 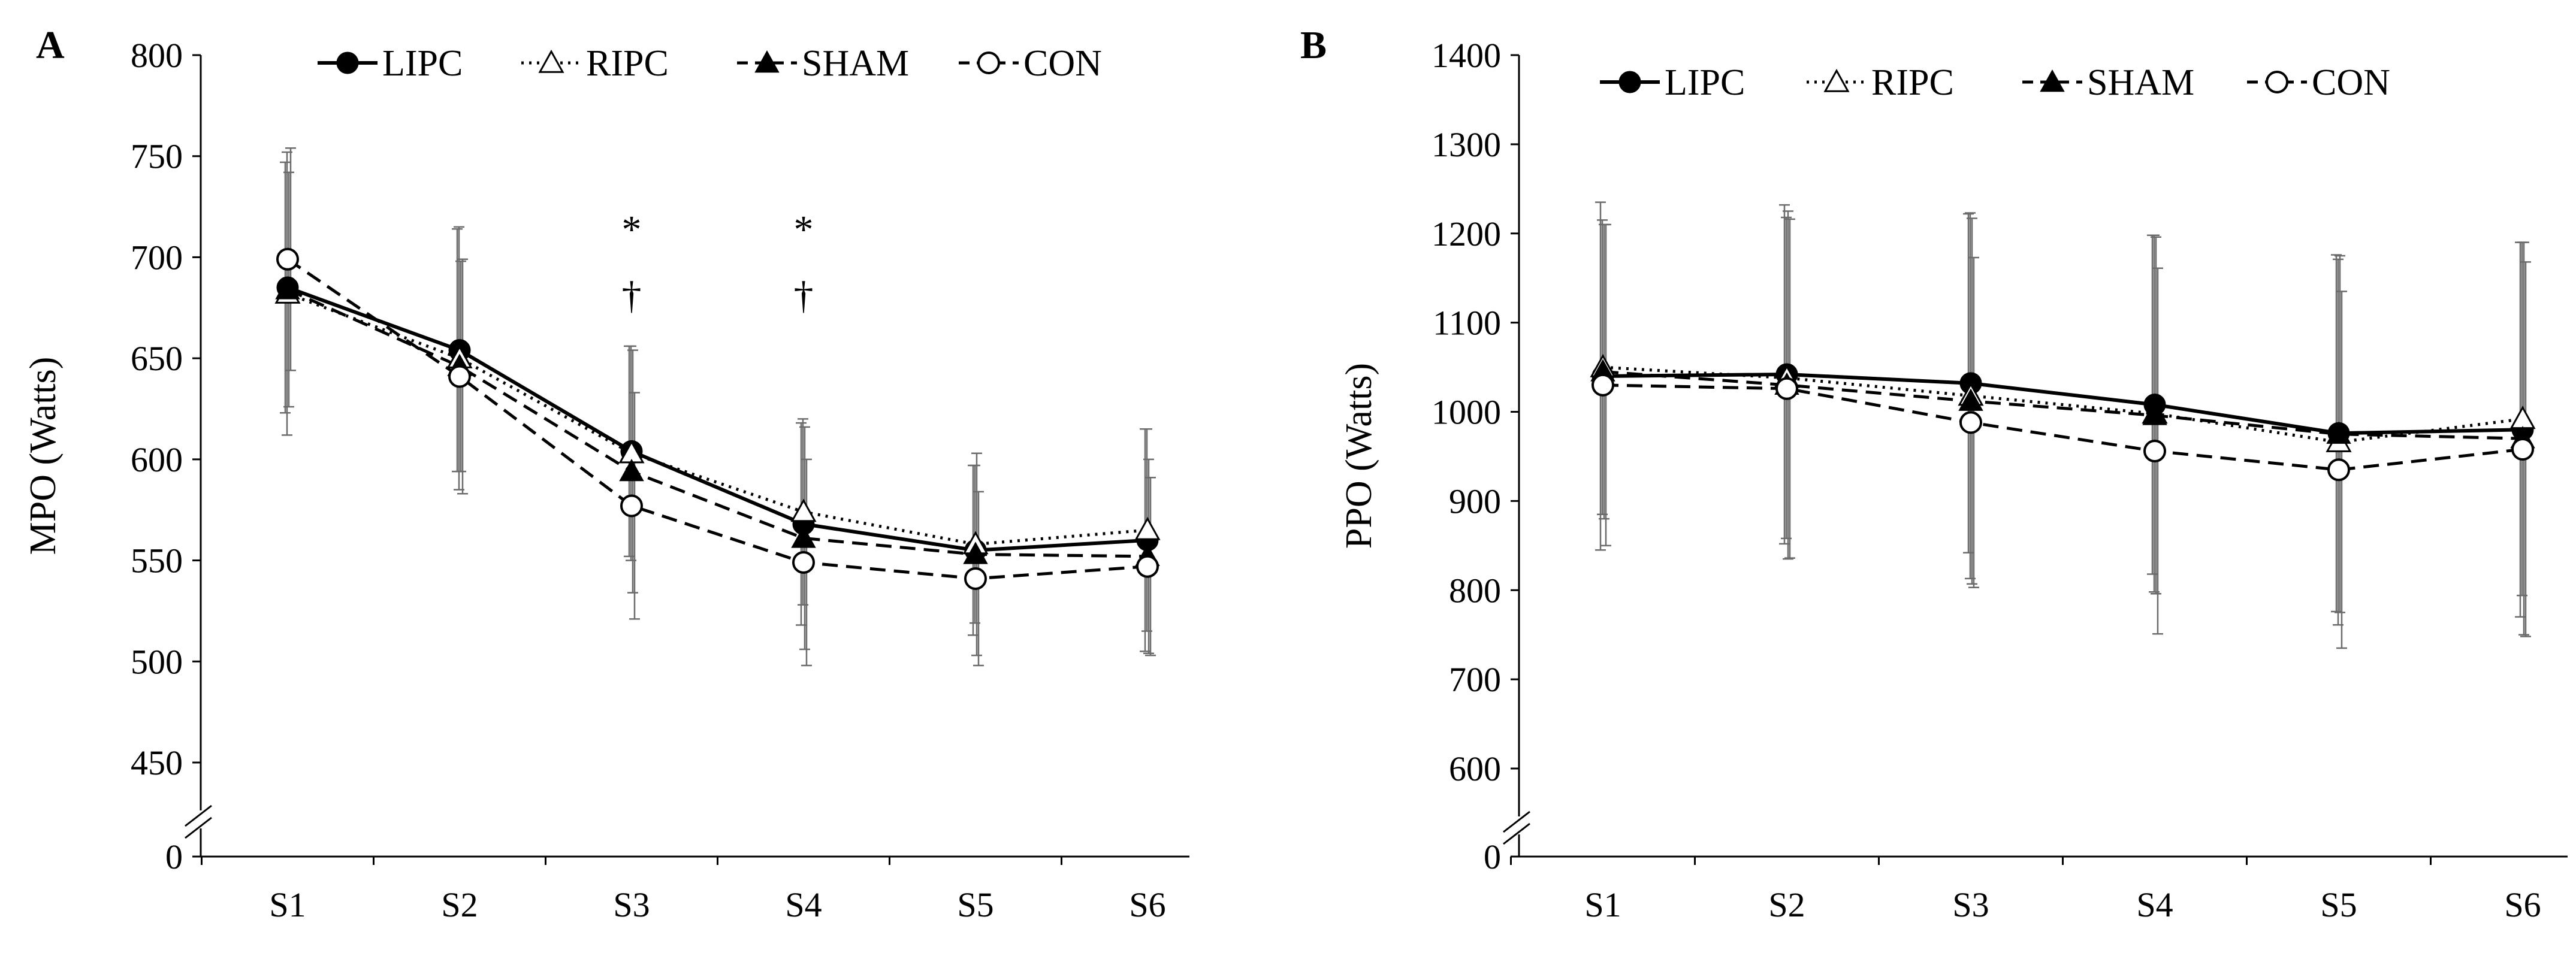 What do you see at coordinates (157, 358) in the screenshot?
I see `y-tick-label: 650` at bounding box center [157, 358].